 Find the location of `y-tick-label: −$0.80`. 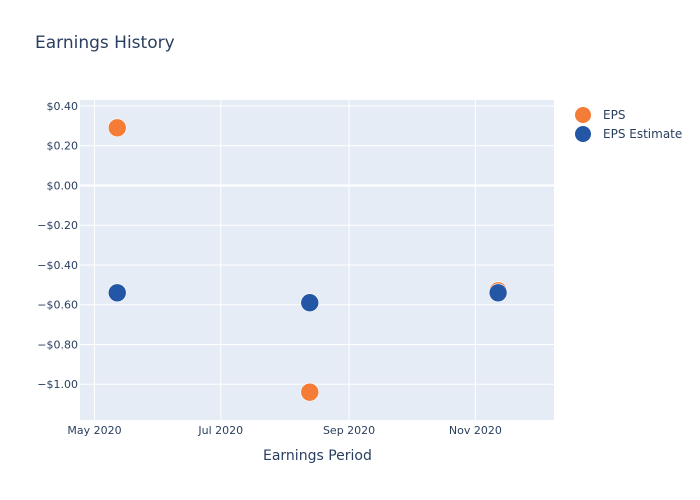

y-tick-label: −$0.80 is located at coordinates (57, 344).